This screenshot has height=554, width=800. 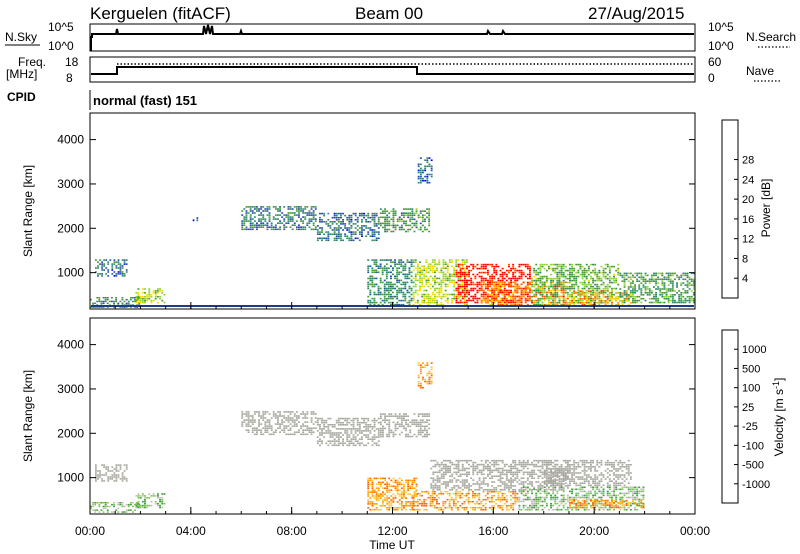 What do you see at coordinates (21, 74) in the screenshot?
I see `freq-label-2: [MHz]` at bounding box center [21, 74].